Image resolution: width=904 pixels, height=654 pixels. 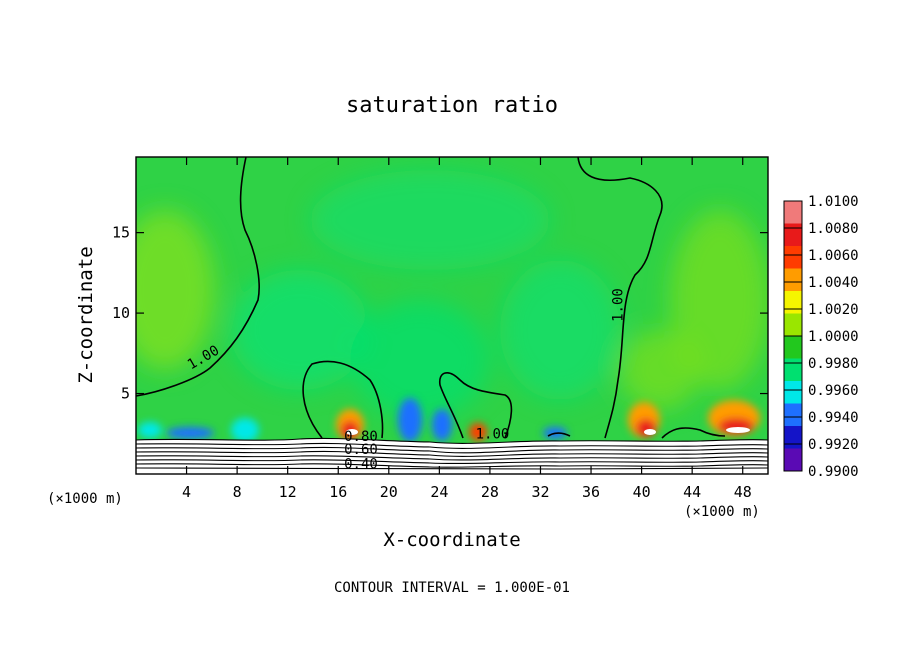 What do you see at coordinates (361, 450) in the screenshot?
I see `contour-label: 0.60` at bounding box center [361, 450].